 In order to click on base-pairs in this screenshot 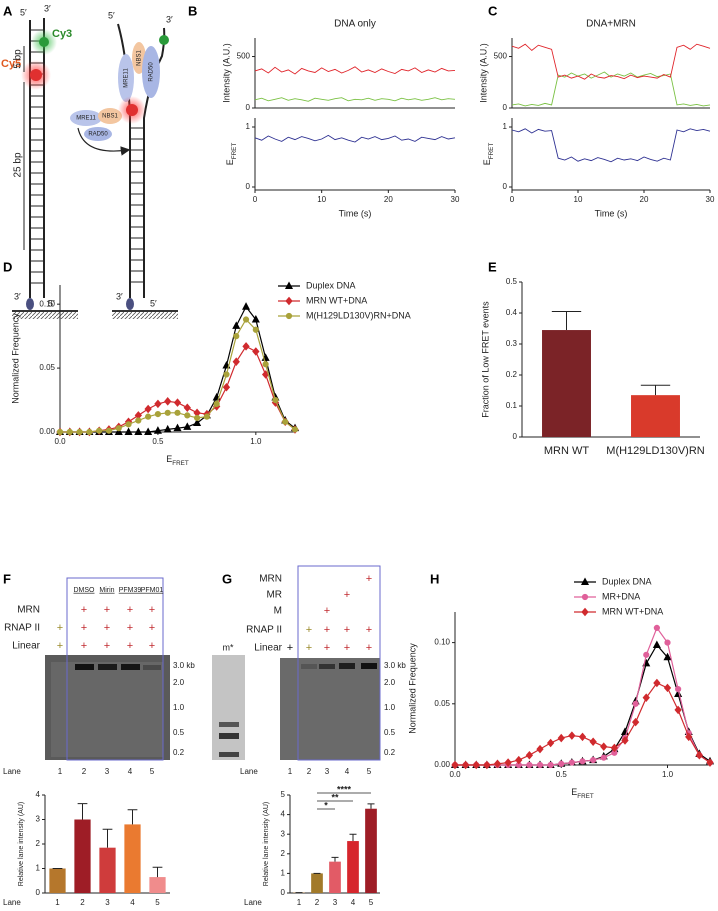, I will do `click(137, 205)`.